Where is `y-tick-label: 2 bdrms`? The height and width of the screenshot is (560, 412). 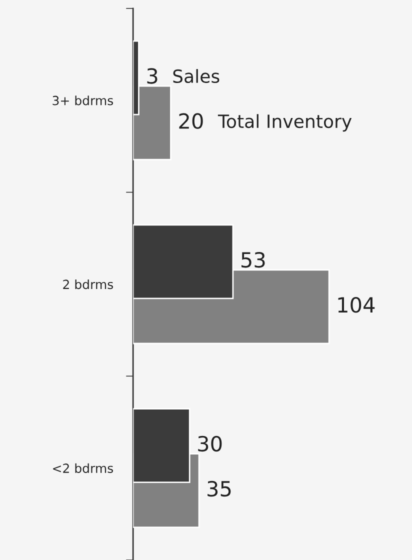 y-tick-label: 2 bdrms is located at coordinates (88, 284).